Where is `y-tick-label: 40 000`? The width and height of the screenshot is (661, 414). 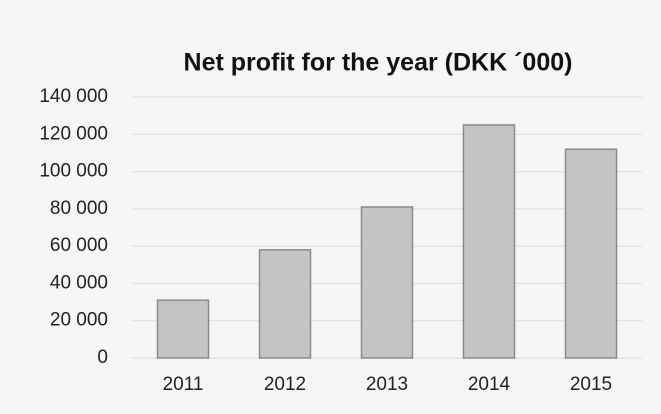
y-tick-label: 40 000 is located at coordinates (79, 282).